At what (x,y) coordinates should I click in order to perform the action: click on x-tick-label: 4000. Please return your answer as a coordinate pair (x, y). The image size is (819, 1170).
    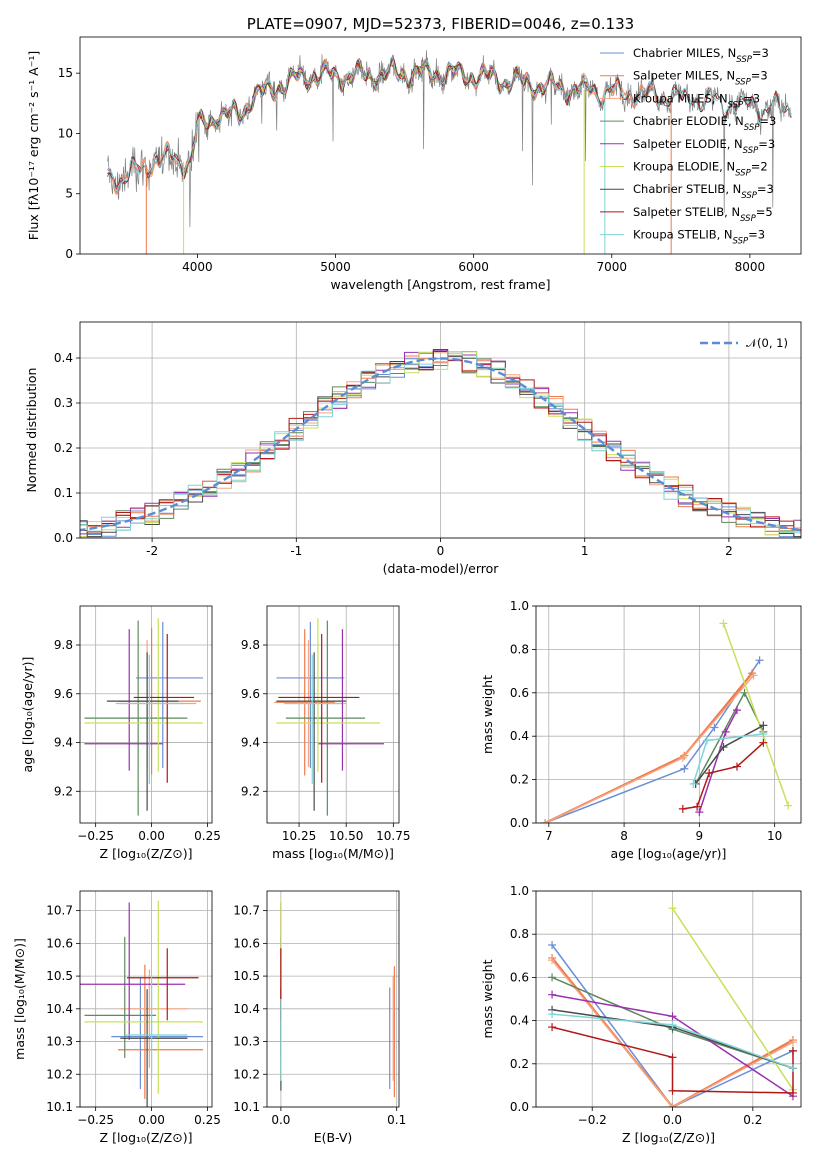
    Looking at the image, I should click on (197, 267).